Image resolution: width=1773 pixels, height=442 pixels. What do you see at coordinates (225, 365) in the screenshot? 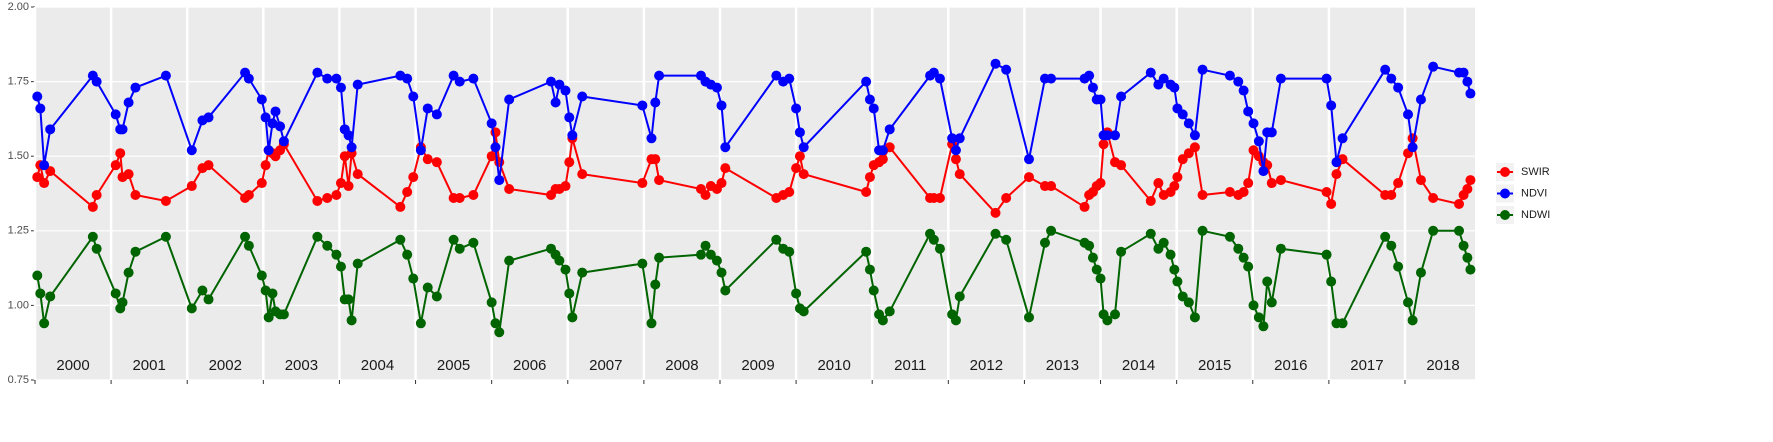
I see `year-label: 2002` at bounding box center [225, 365].